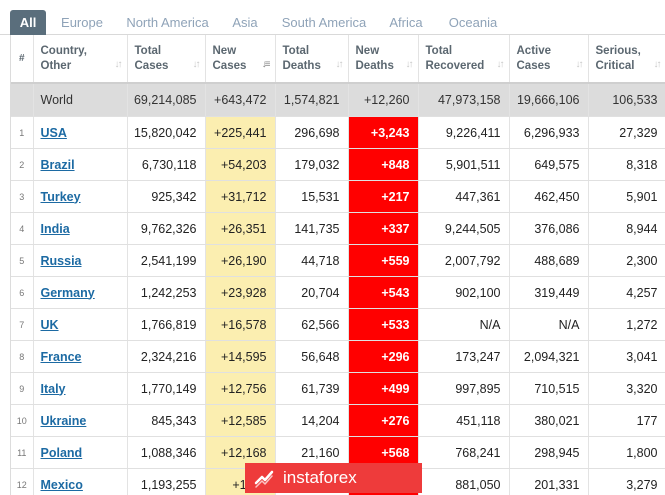  I want to click on total-recovered-cell: 9,226,411, so click(464, 132).